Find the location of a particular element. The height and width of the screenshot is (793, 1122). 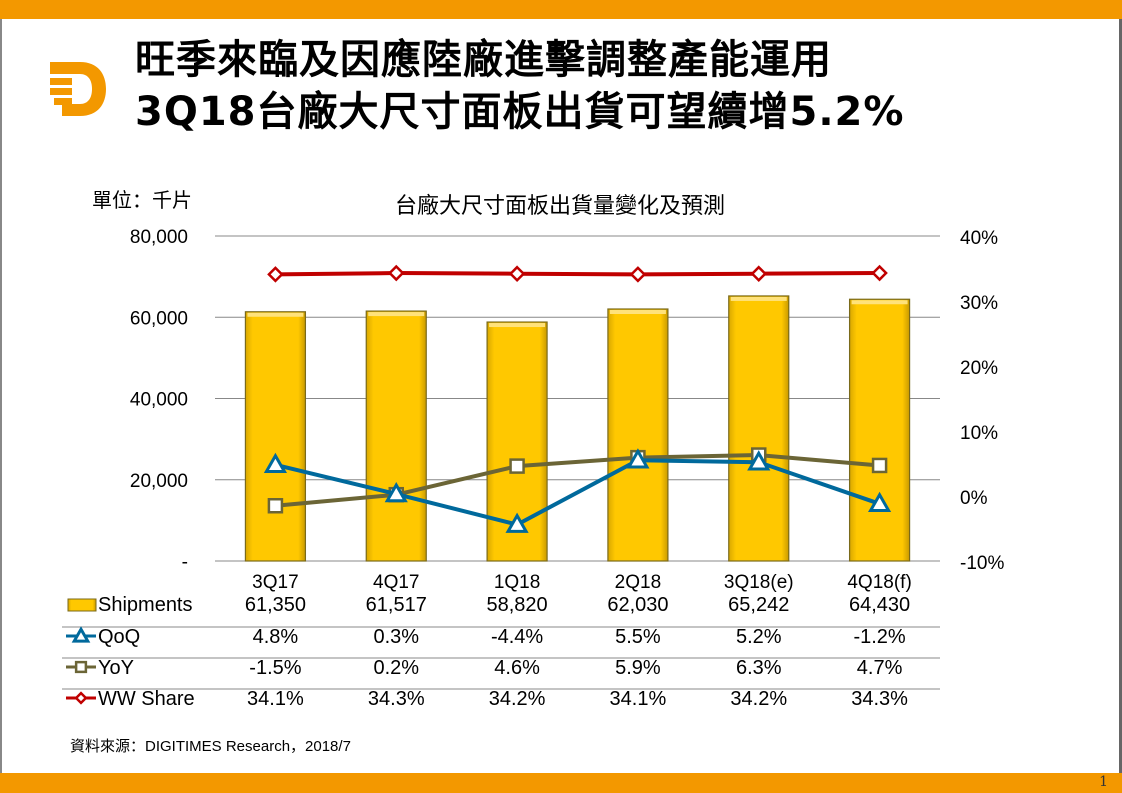

table-cell-yoy: 4.7% is located at coordinates (880, 668).